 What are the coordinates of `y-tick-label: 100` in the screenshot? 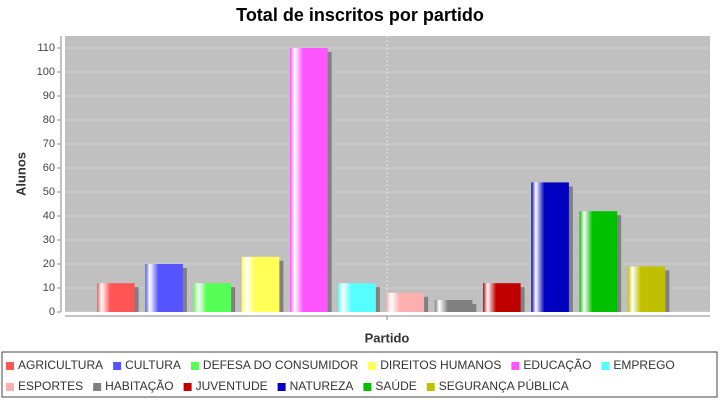 It's located at (46, 72).